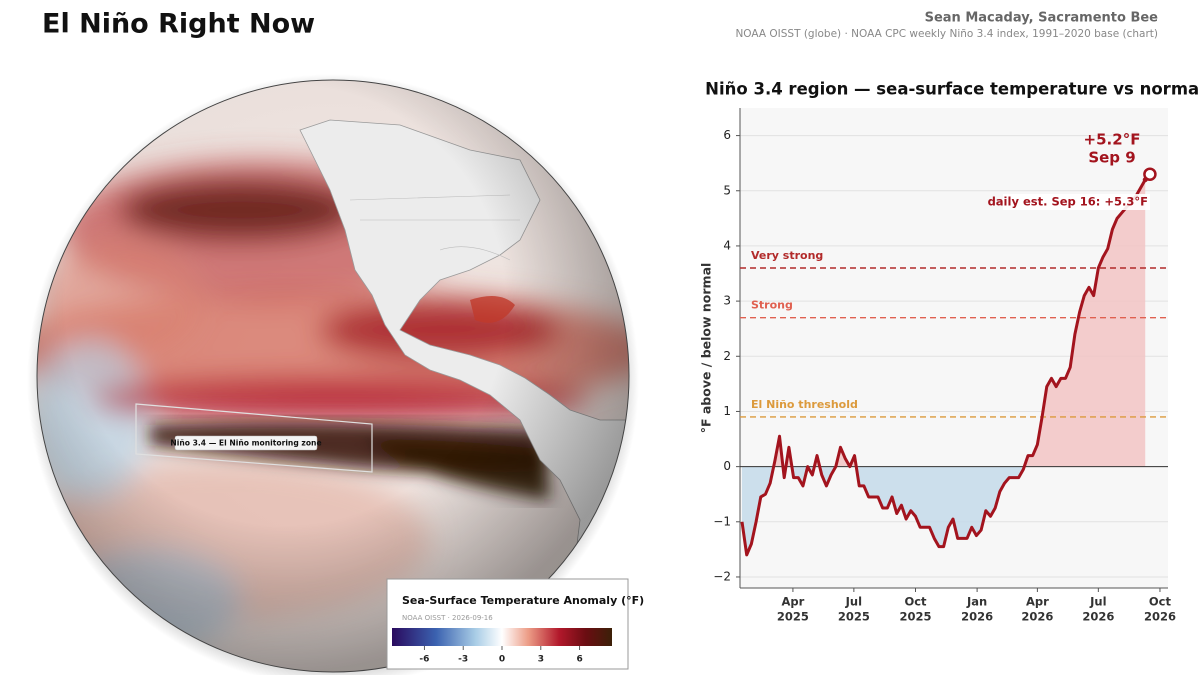 Image resolution: width=1200 pixels, height=679 pixels. What do you see at coordinates (727, 466) in the screenshot?
I see `y-tick-label: 0` at bounding box center [727, 466].